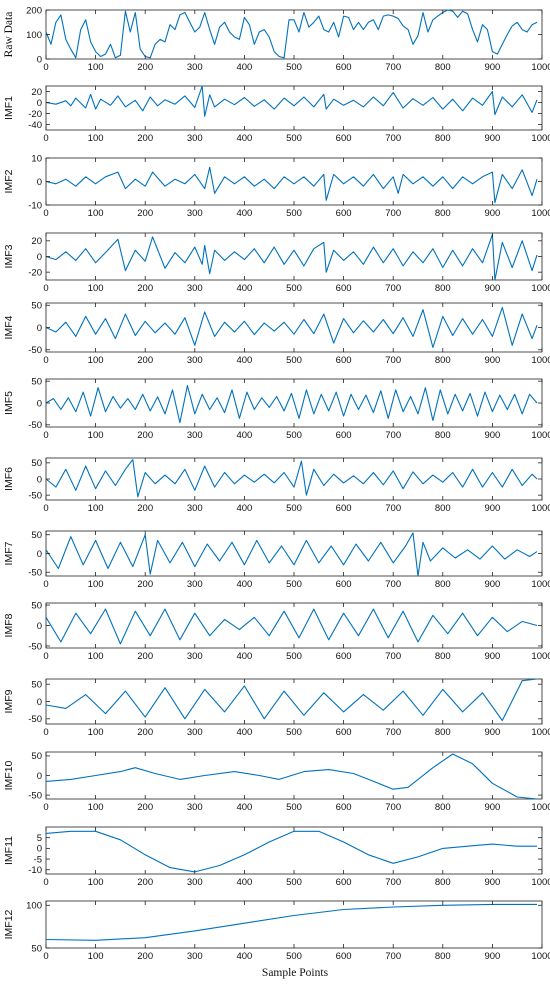  I want to click on y-axis-label: IMF6, so click(9, 479).